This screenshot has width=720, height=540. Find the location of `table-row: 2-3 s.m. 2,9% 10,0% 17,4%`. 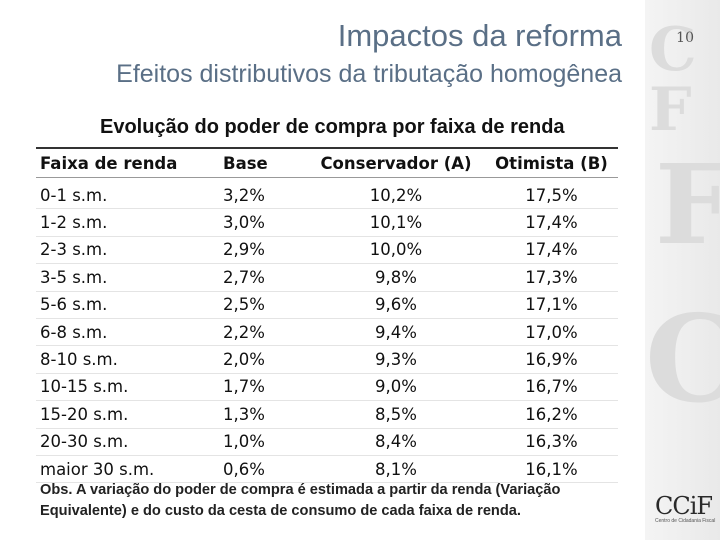

table-row: 2-3 s.m. 2,9% 10,0% 17,4% is located at coordinates (327, 250).